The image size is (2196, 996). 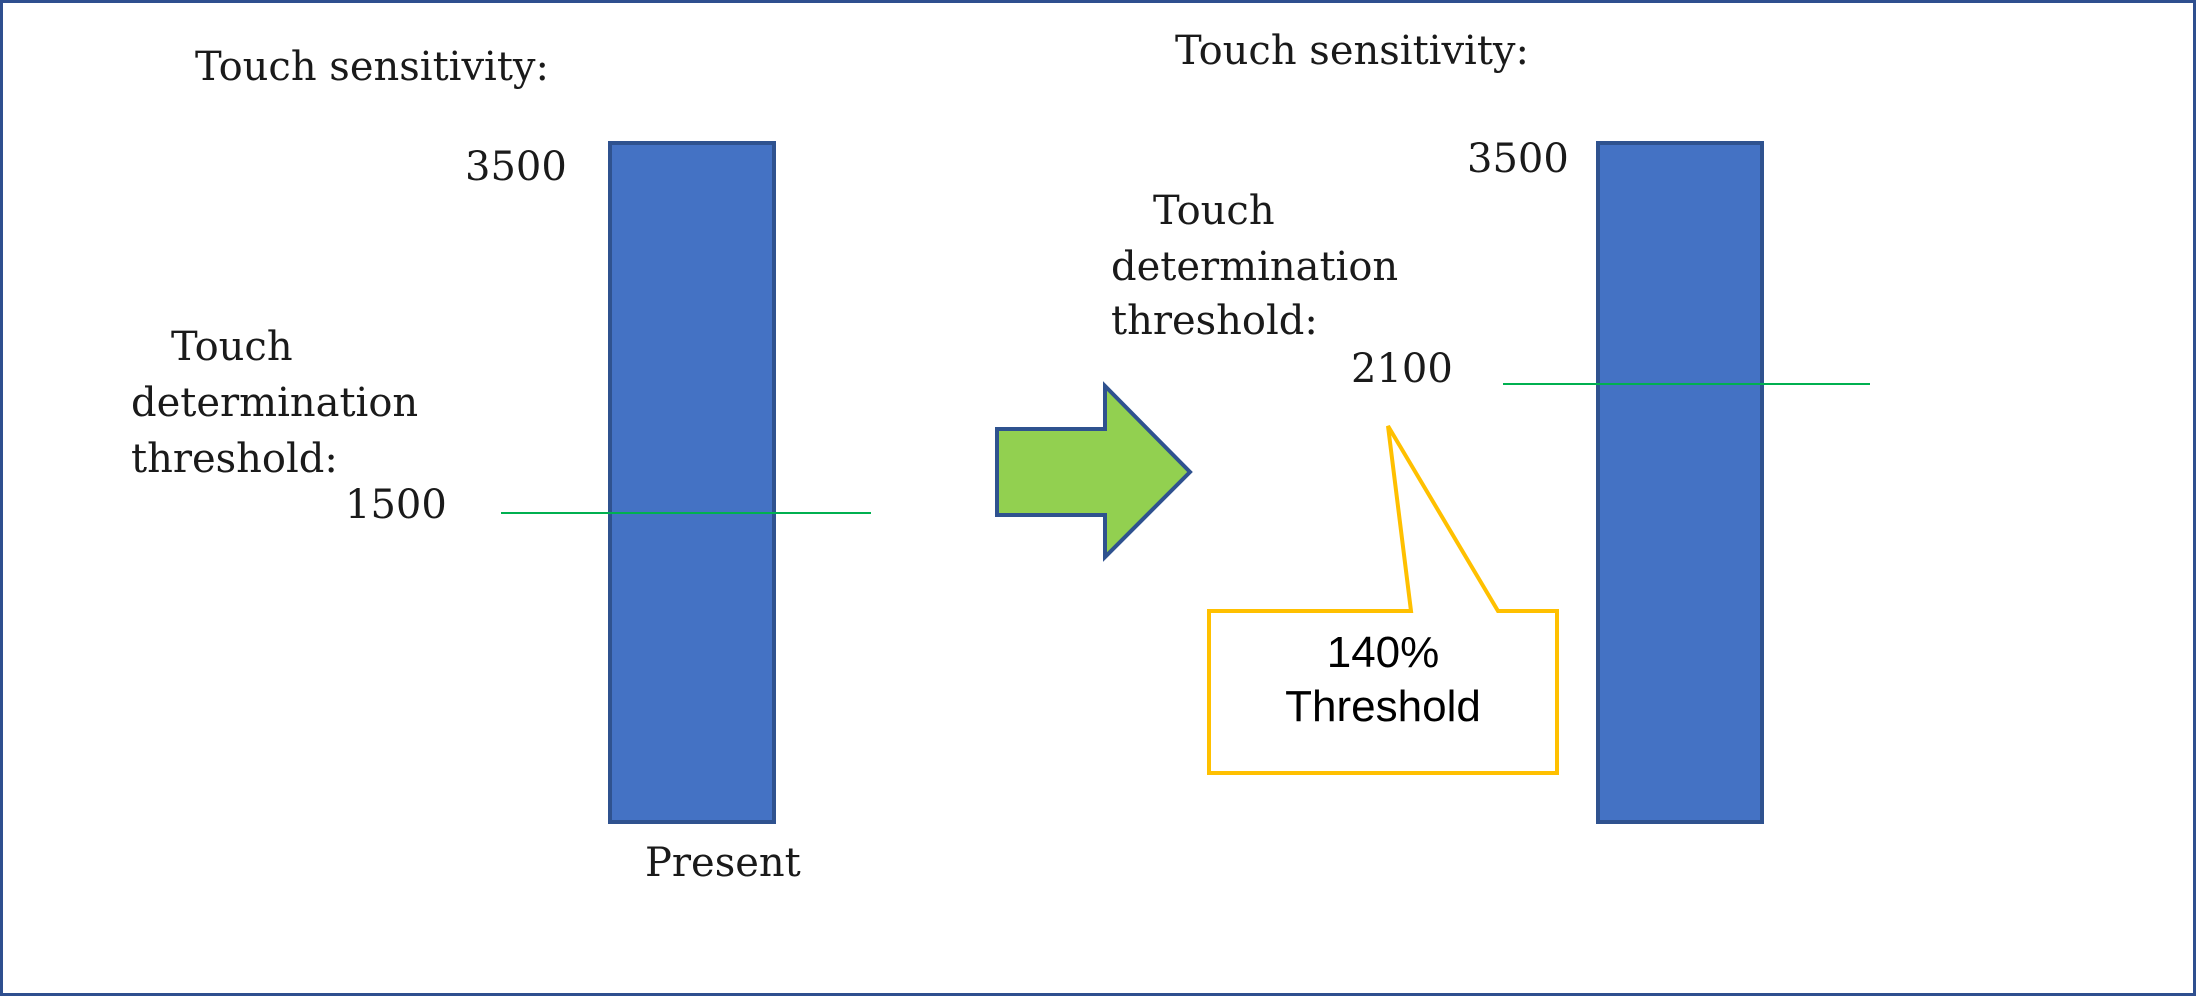 I want to click on right-sensitivity-label: Touch sensitivity:, so click(x=1352, y=51).